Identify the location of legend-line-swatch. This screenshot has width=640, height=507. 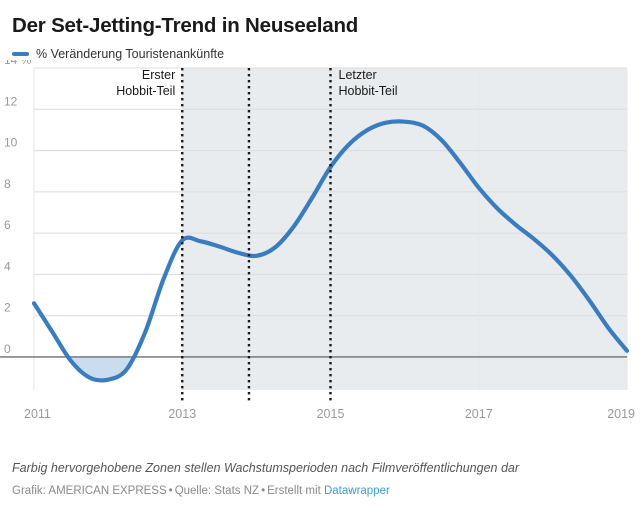
(20, 54).